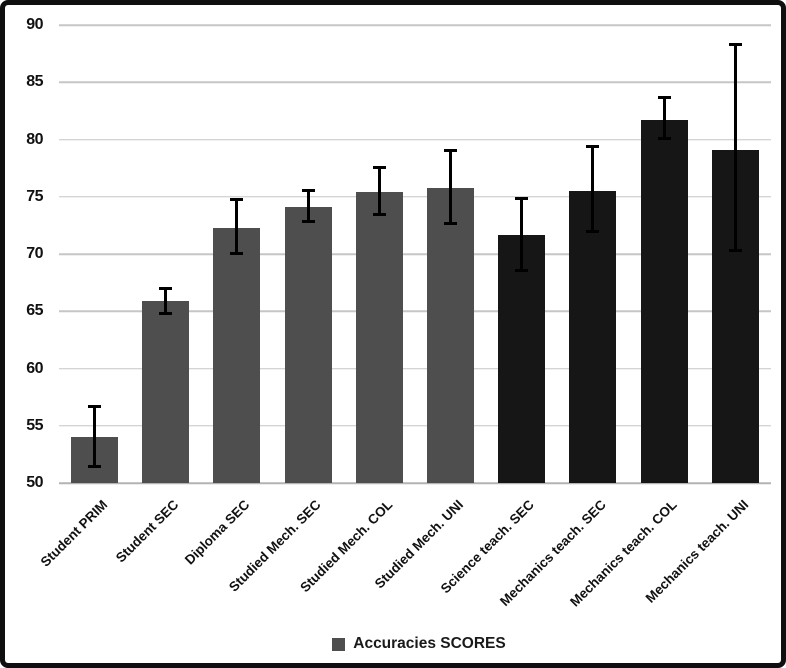  Describe the element at coordinates (34, 368) in the screenshot. I see `y-tick-label: 60` at that location.